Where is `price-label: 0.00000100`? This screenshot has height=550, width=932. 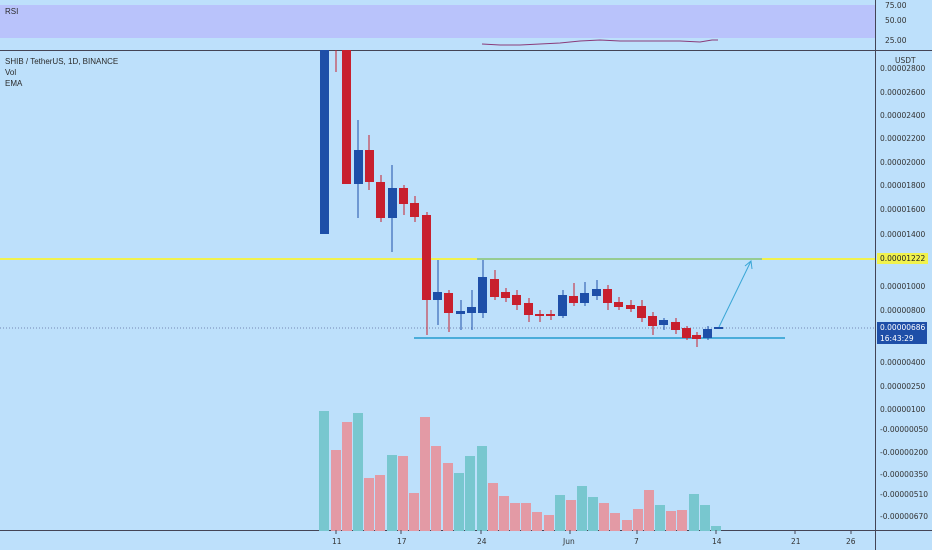 price-label: 0.00000100 is located at coordinates (903, 409).